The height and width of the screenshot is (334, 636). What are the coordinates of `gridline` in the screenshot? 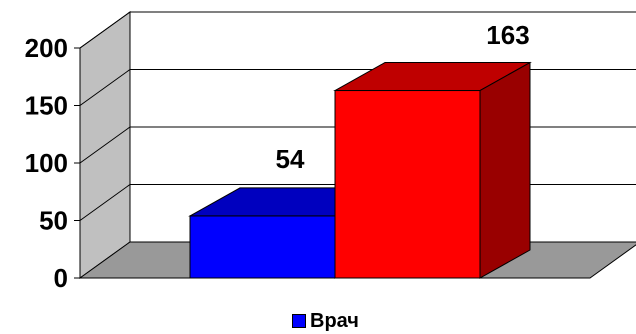 It's located at (357, 30).